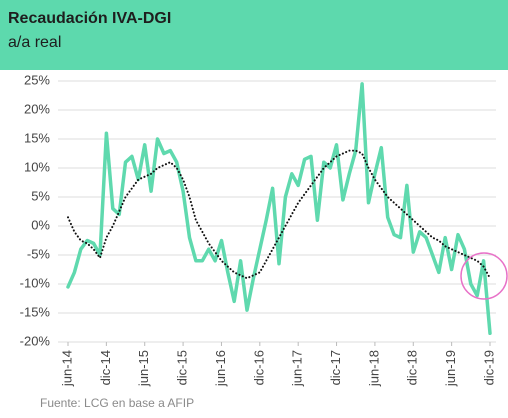 The width and height of the screenshot is (508, 418). I want to click on x-tick-label: jun-14, so click(66, 368).